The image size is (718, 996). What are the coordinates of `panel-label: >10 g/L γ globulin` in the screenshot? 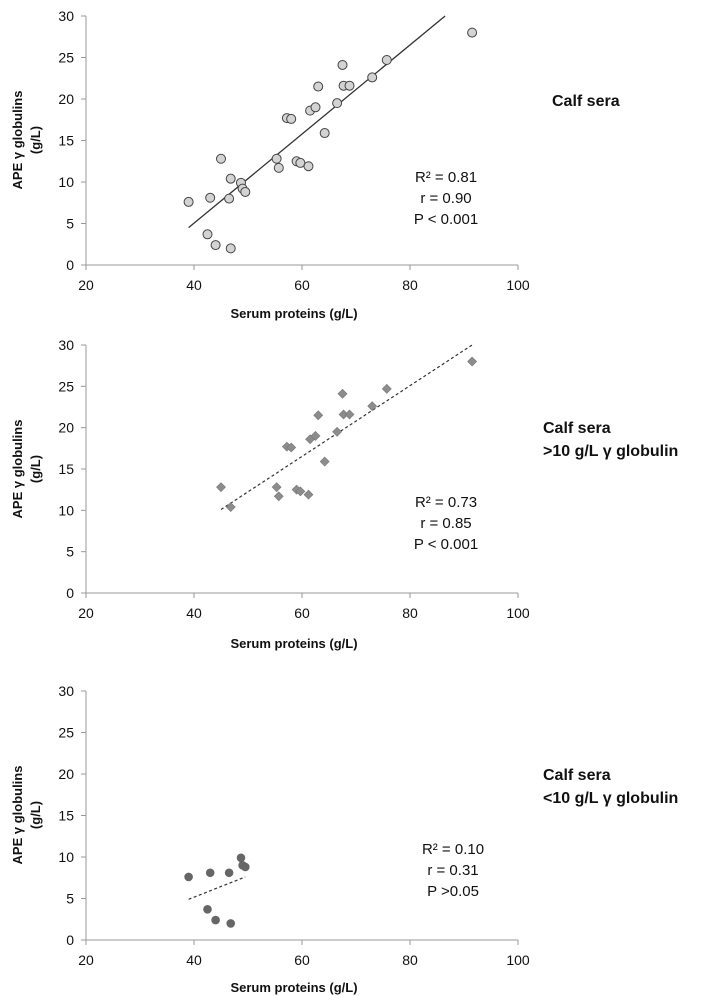 It's located at (610, 451).